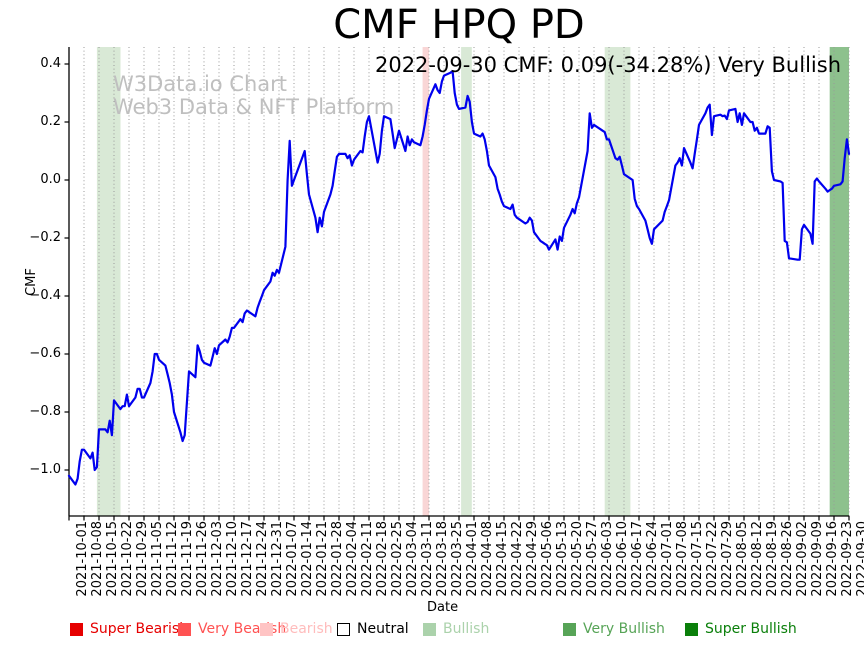  Describe the element at coordinates (45, 353) in the screenshot. I see `y-tick-label: −0.6` at that location.